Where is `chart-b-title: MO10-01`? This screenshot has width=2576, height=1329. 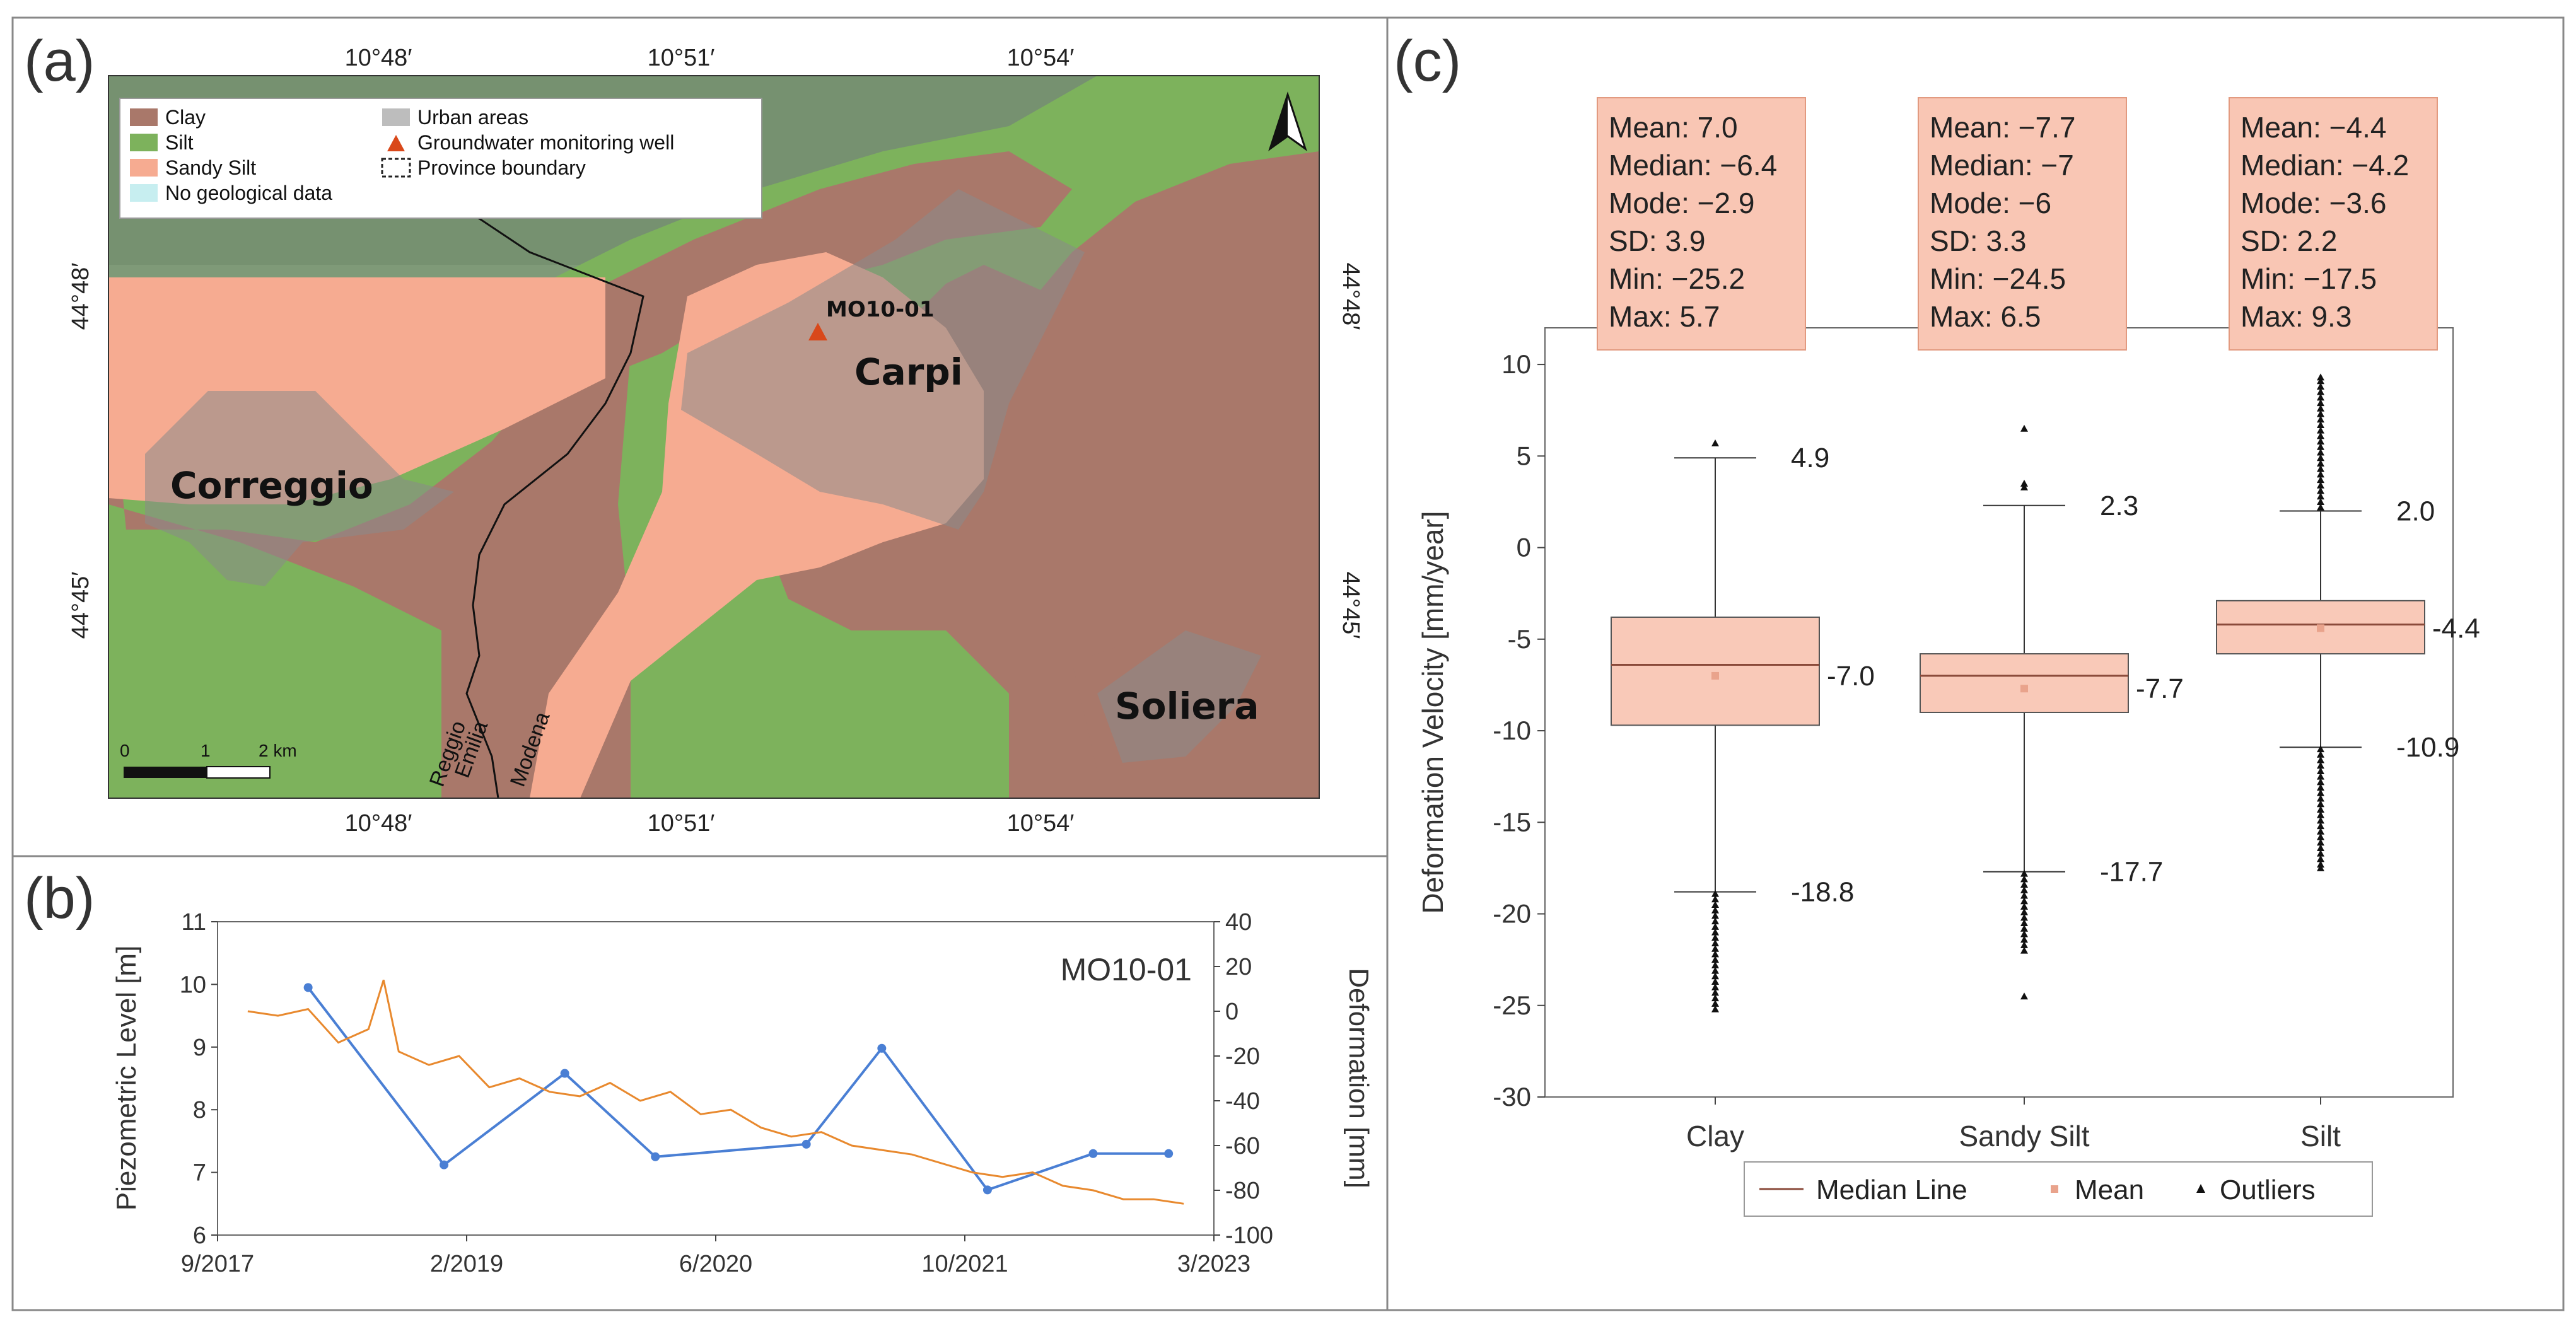 chart-b-title: MO10-01 is located at coordinates (1126, 969).